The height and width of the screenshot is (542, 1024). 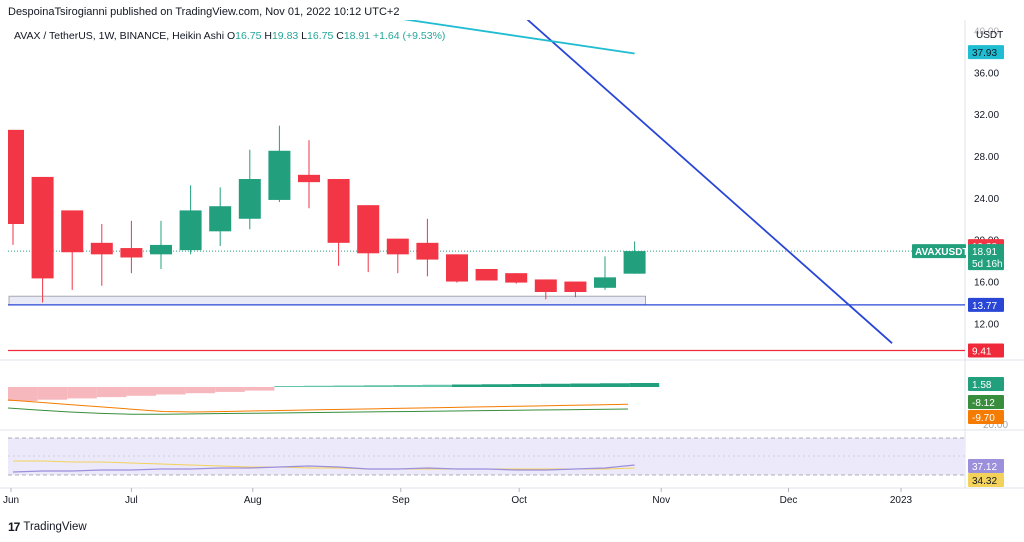 What do you see at coordinates (323, 468) in the screenshot?
I see `rsi-line` at bounding box center [323, 468].